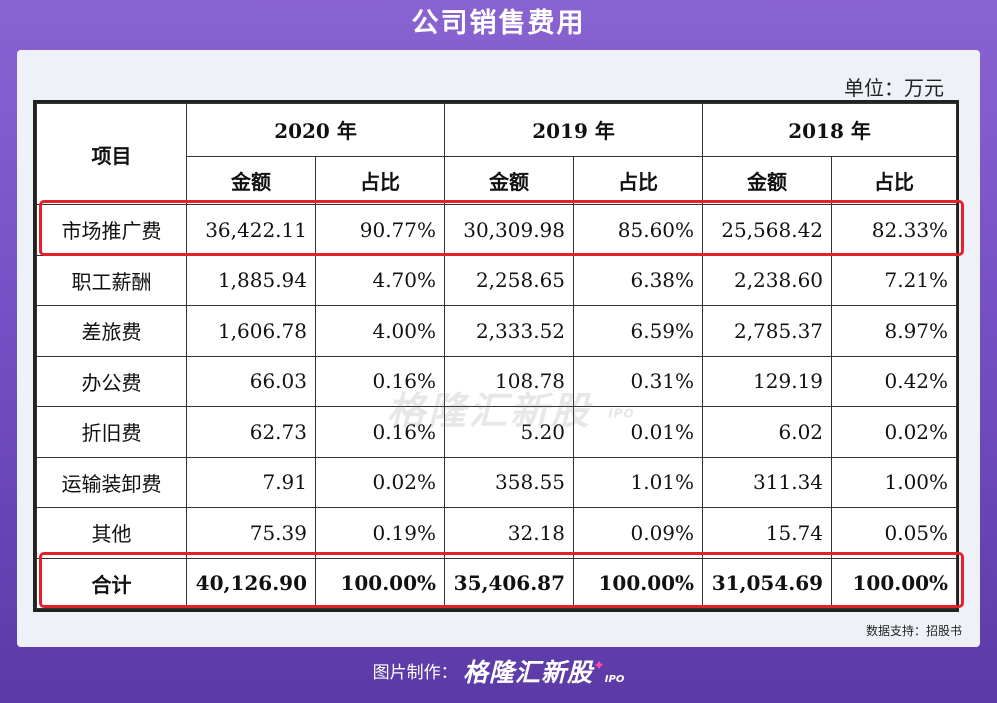  I want to click on cell-value: 129.19, so click(767, 381).